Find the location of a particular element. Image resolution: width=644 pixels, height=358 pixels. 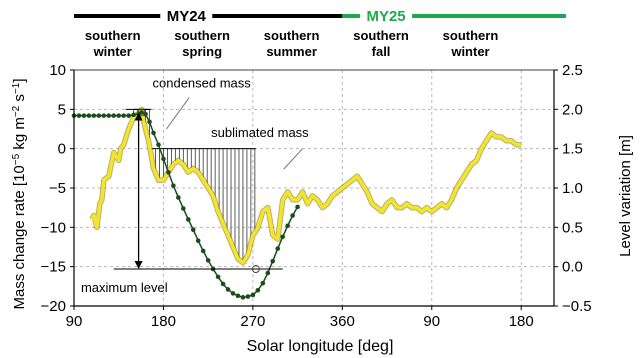

season-label-line2: spring is located at coordinates (202, 51).